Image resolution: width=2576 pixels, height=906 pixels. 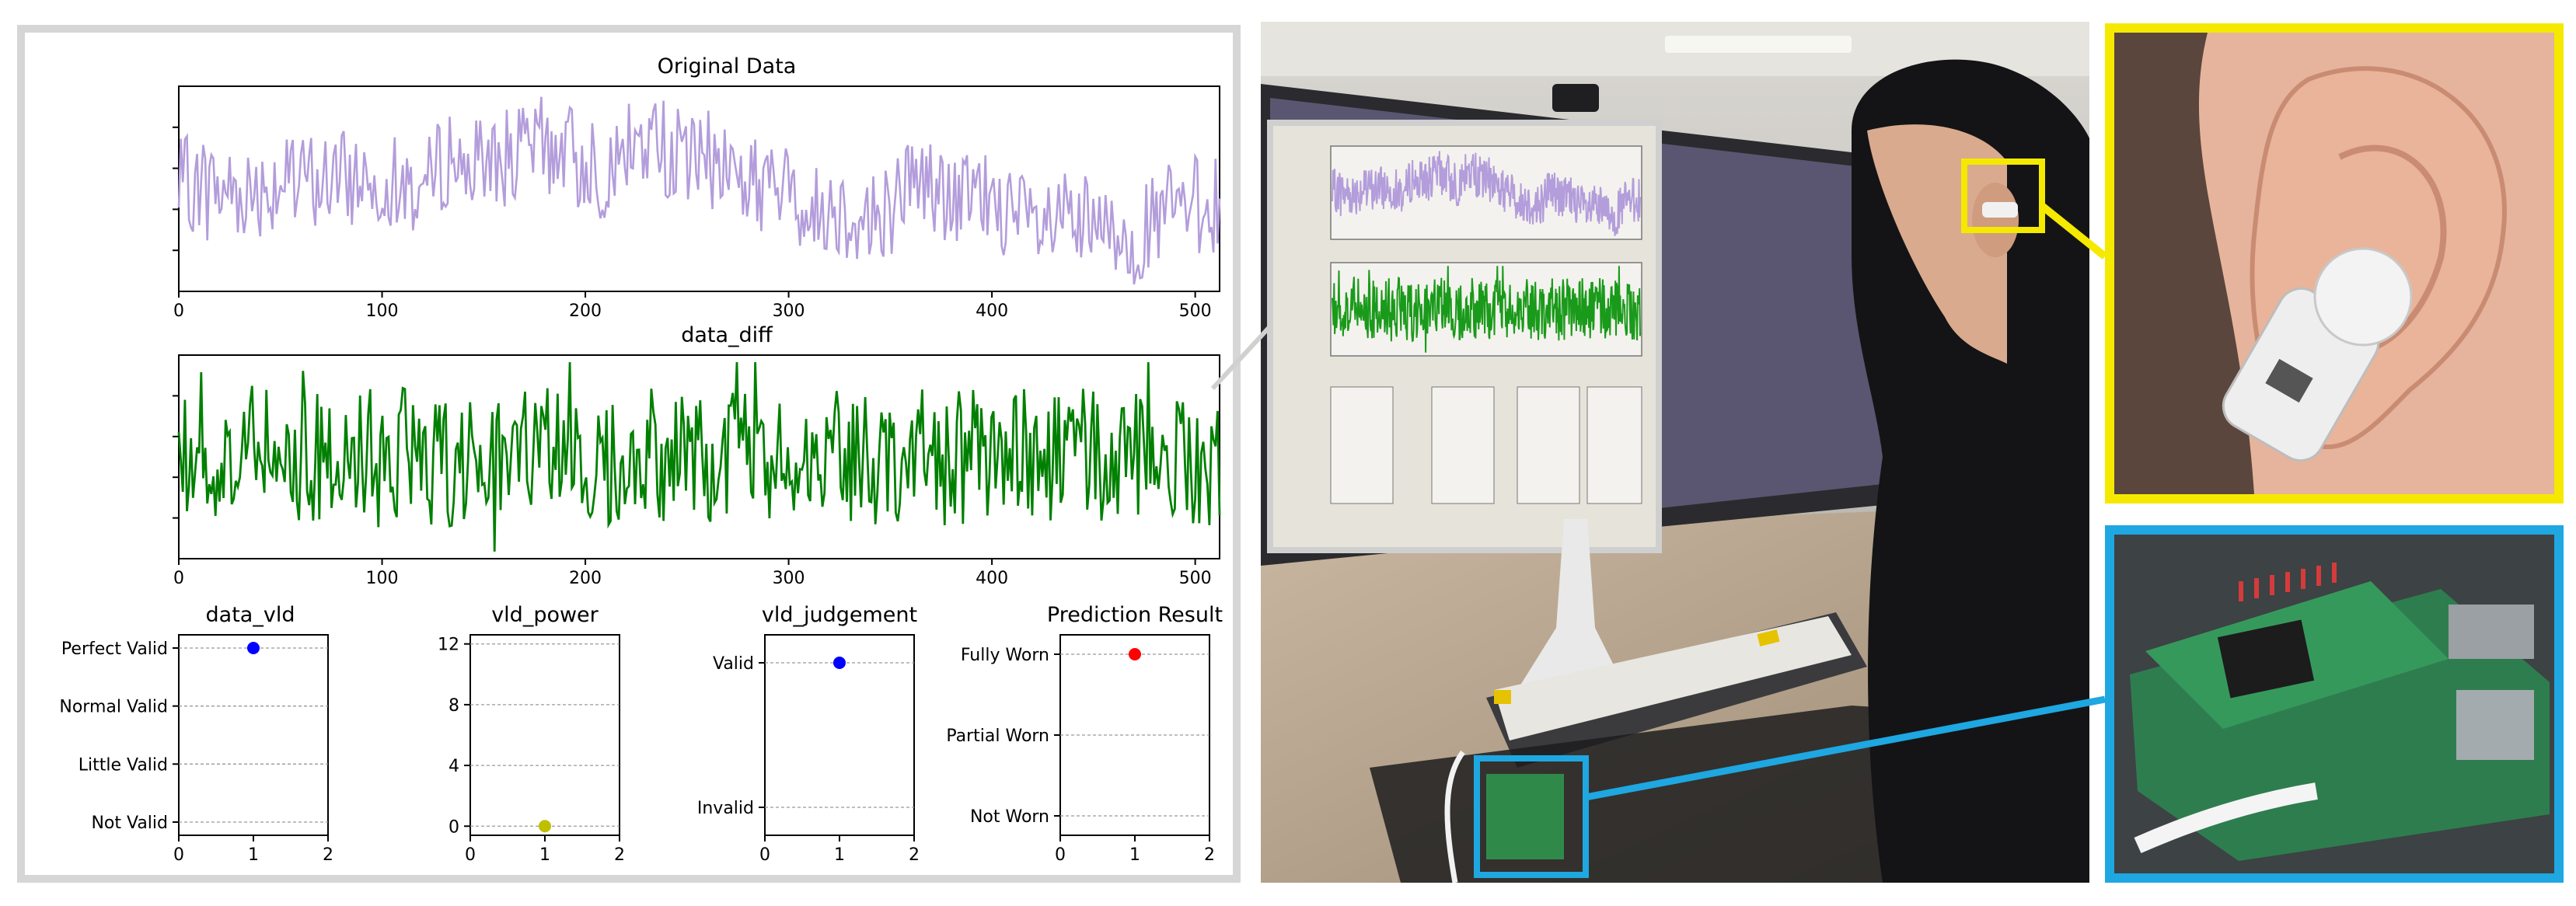 I want to click on ethernet-port, so click(x=2495, y=725).